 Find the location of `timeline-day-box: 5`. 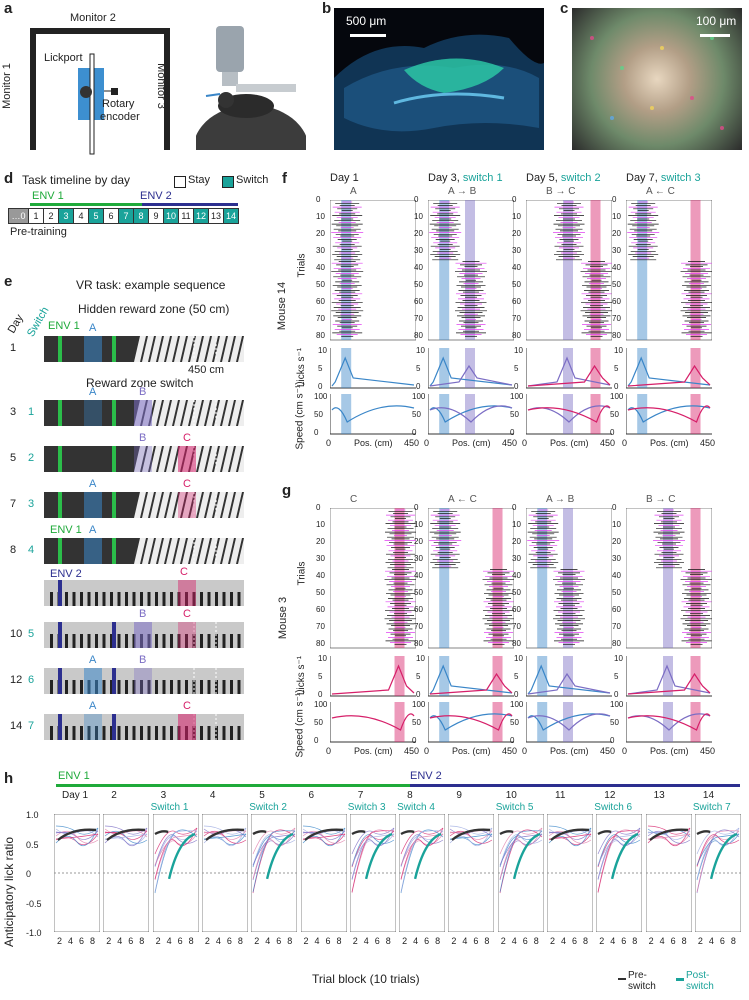

timeline-day-box: 5 is located at coordinates (96, 216).